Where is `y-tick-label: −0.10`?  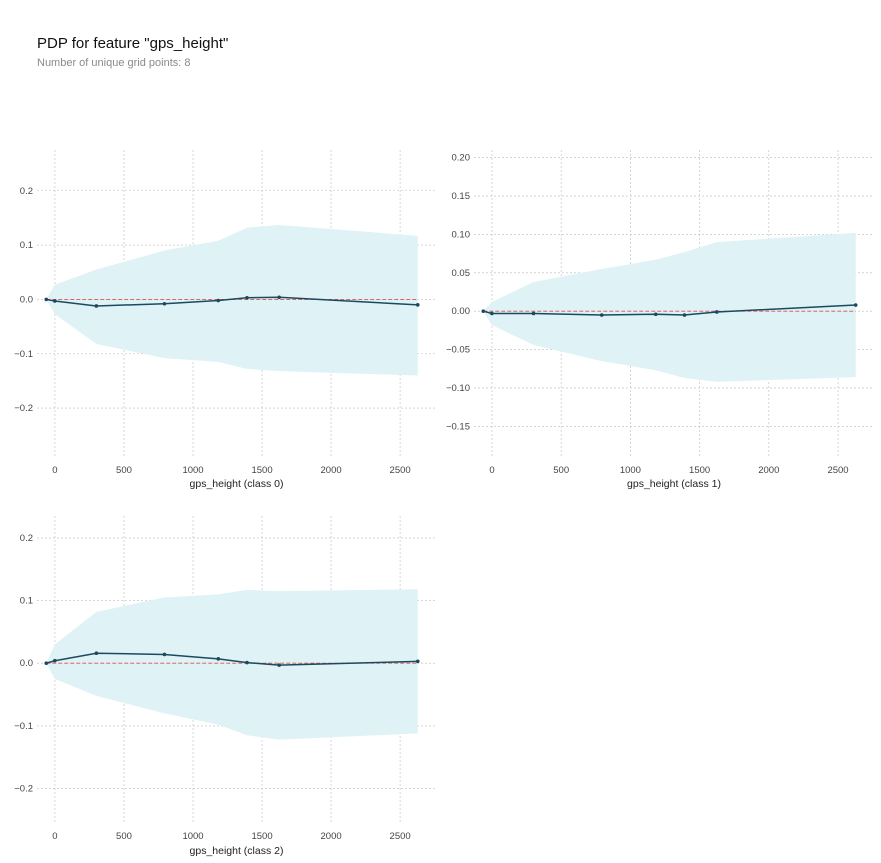 y-tick-label: −0.10 is located at coordinates (458, 388).